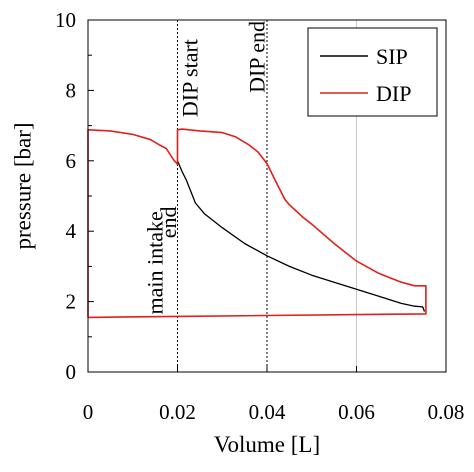 This screenshot has height=472, width=474. I want to click on annotation-label: end, so click(168, 223).